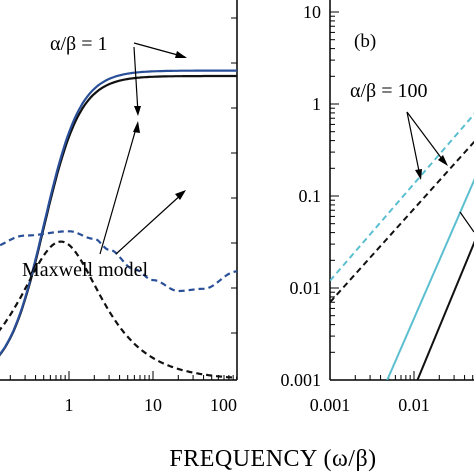  What do you see at coordinates (223, 405) in the screenshot?
I see `x-tick-label: 100` at bounding box center [223, 405].